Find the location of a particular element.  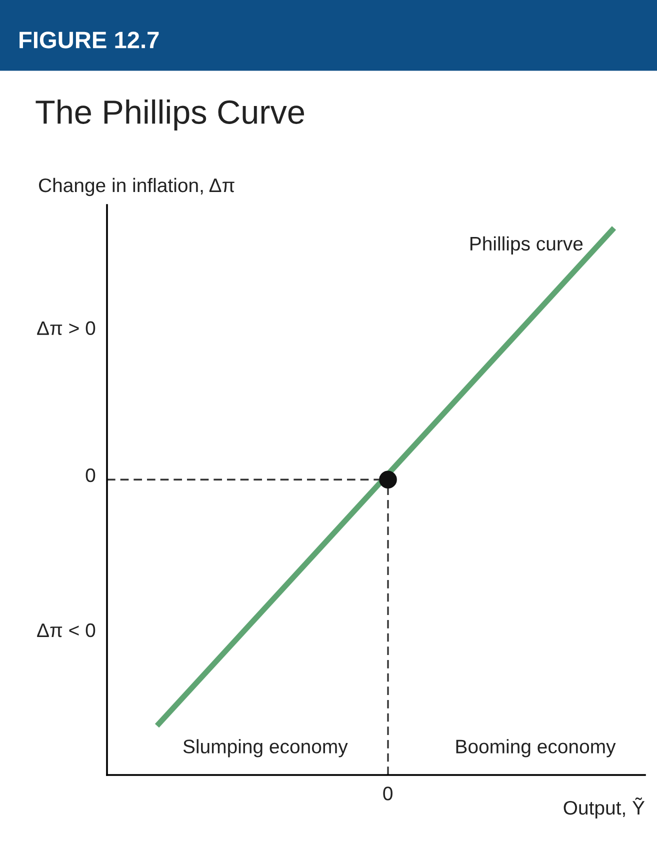

annotation: 0 is located at coordinates (91, 475).